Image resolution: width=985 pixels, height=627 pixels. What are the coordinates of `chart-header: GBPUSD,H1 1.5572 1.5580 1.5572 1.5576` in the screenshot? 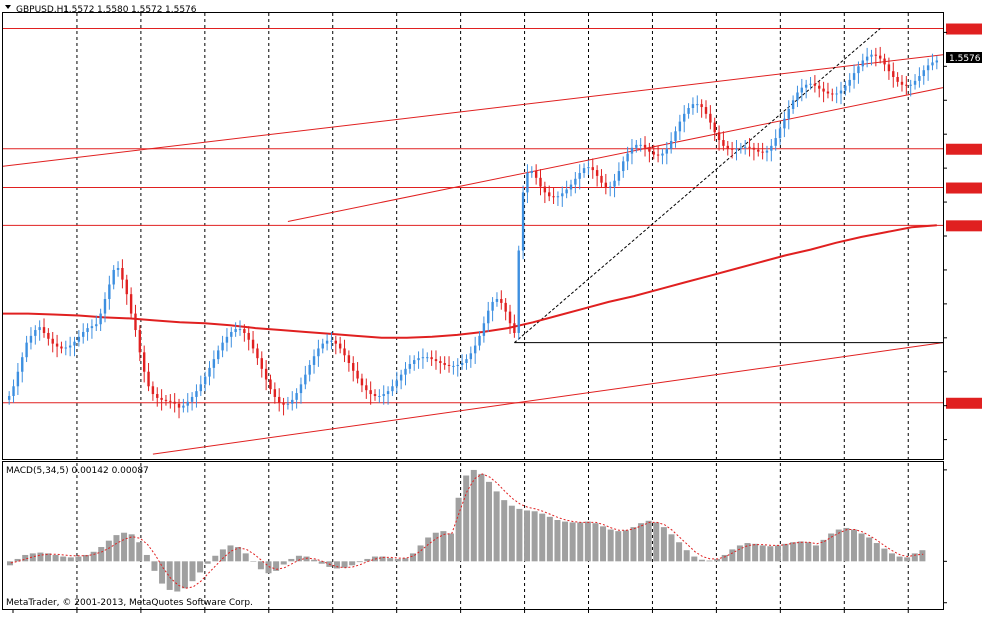 It's located at (101, 10).